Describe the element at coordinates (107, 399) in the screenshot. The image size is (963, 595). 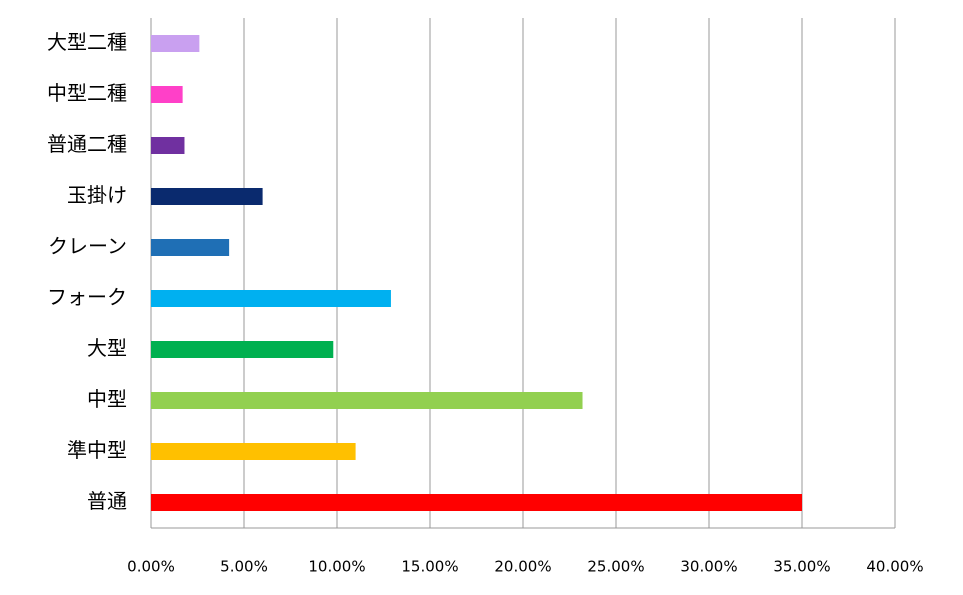
I see `y-tick-label: 中型` at that location.